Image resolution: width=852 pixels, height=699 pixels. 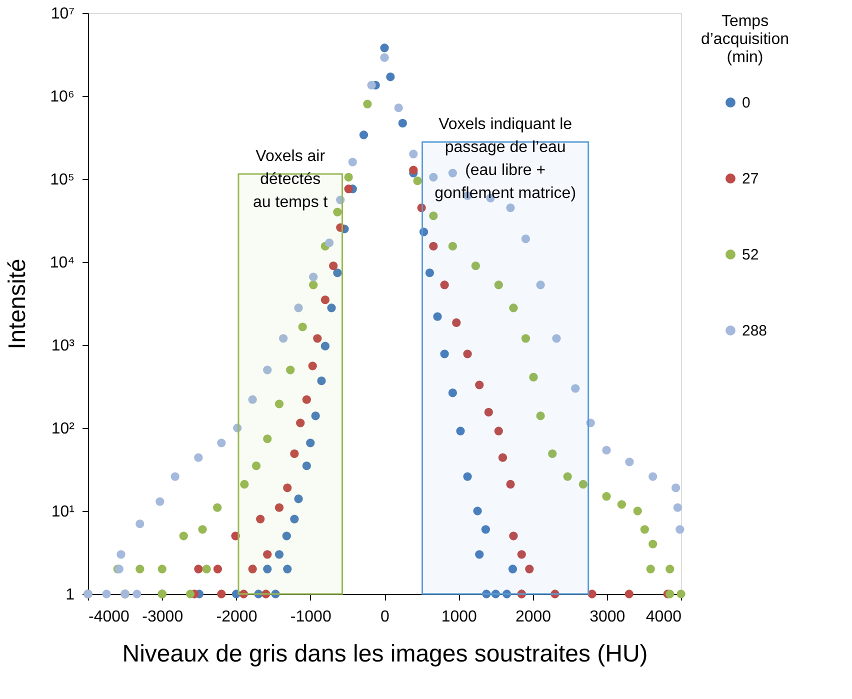 What do you see at coordinates (608, 617) in the screenshot?
I see `x-tick-label: 3000` at bounding box center [608, 617].